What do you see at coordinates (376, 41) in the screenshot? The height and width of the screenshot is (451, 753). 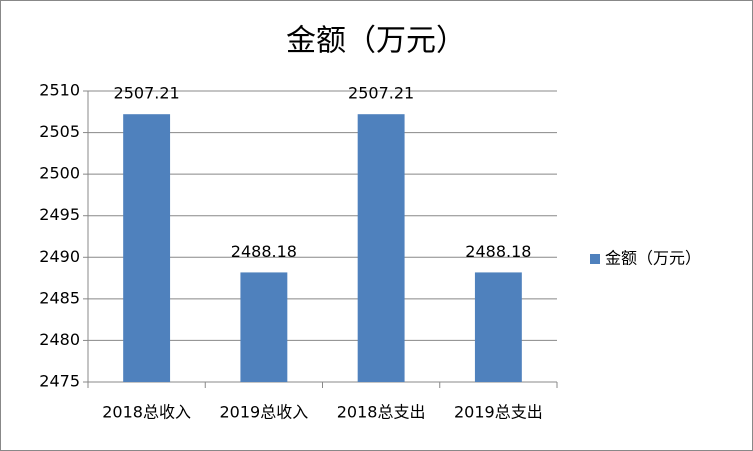 I see `chart-title: 金额（万元）` at bounding box center [376, 41].